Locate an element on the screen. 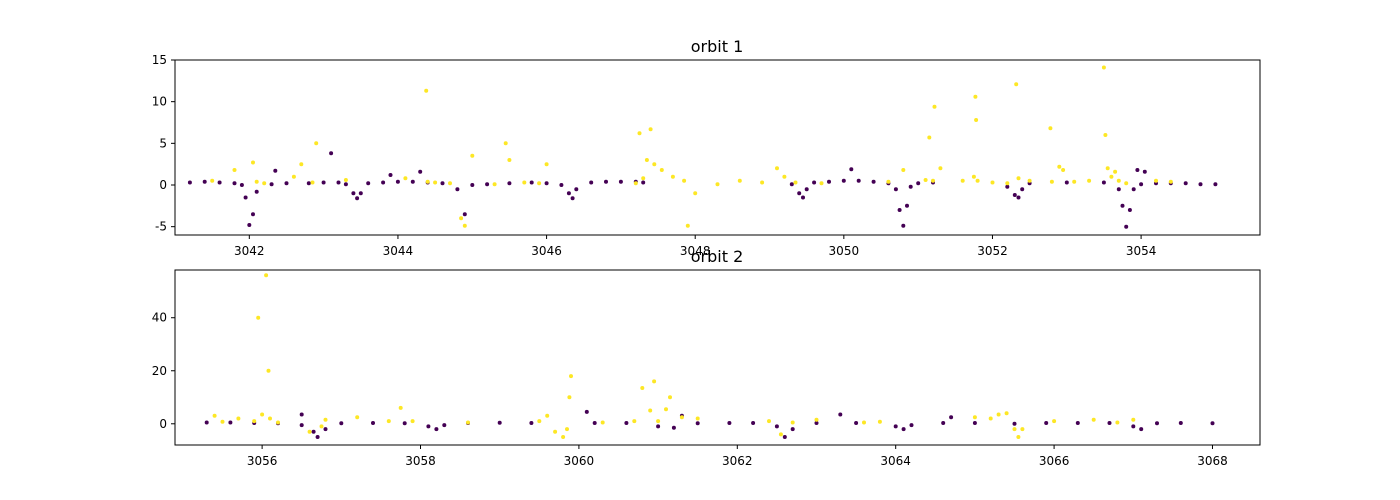 This screenshot has width=1400, height=500. y-tick-label: 0 is located at coordinates (163, 185).